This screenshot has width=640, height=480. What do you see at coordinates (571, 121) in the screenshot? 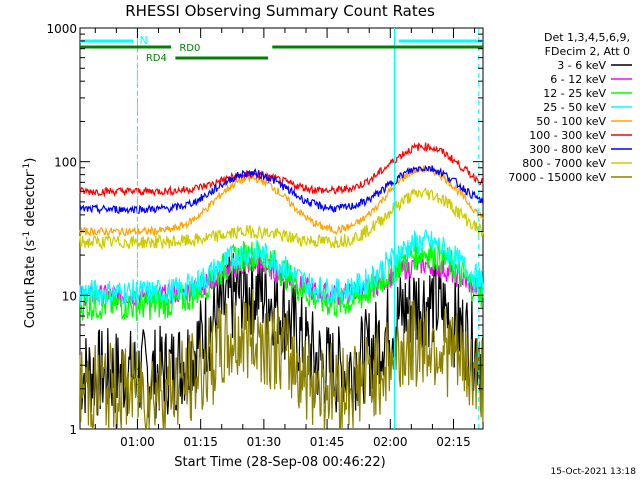
I see `legend-label-4: 50 - 100 keV` at bounding box center [571, 121].